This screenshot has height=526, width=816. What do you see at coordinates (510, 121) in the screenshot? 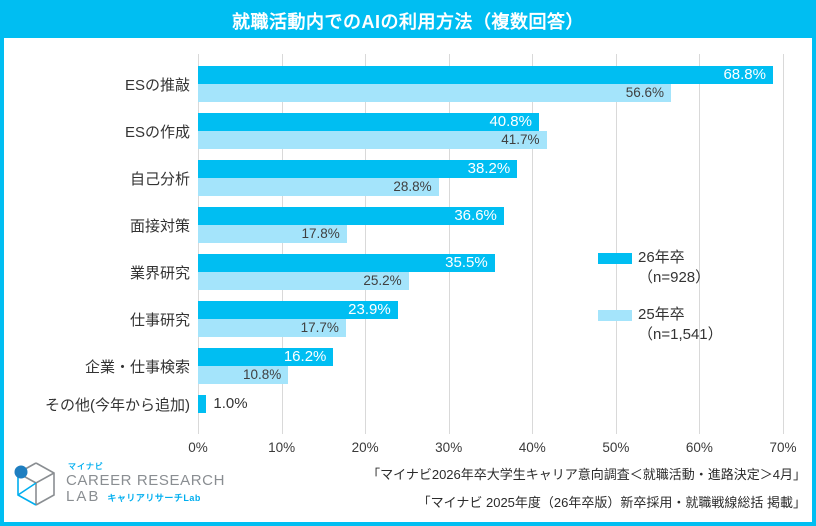
I see `value-label: 40.8%` at bounding box center [510, 121].